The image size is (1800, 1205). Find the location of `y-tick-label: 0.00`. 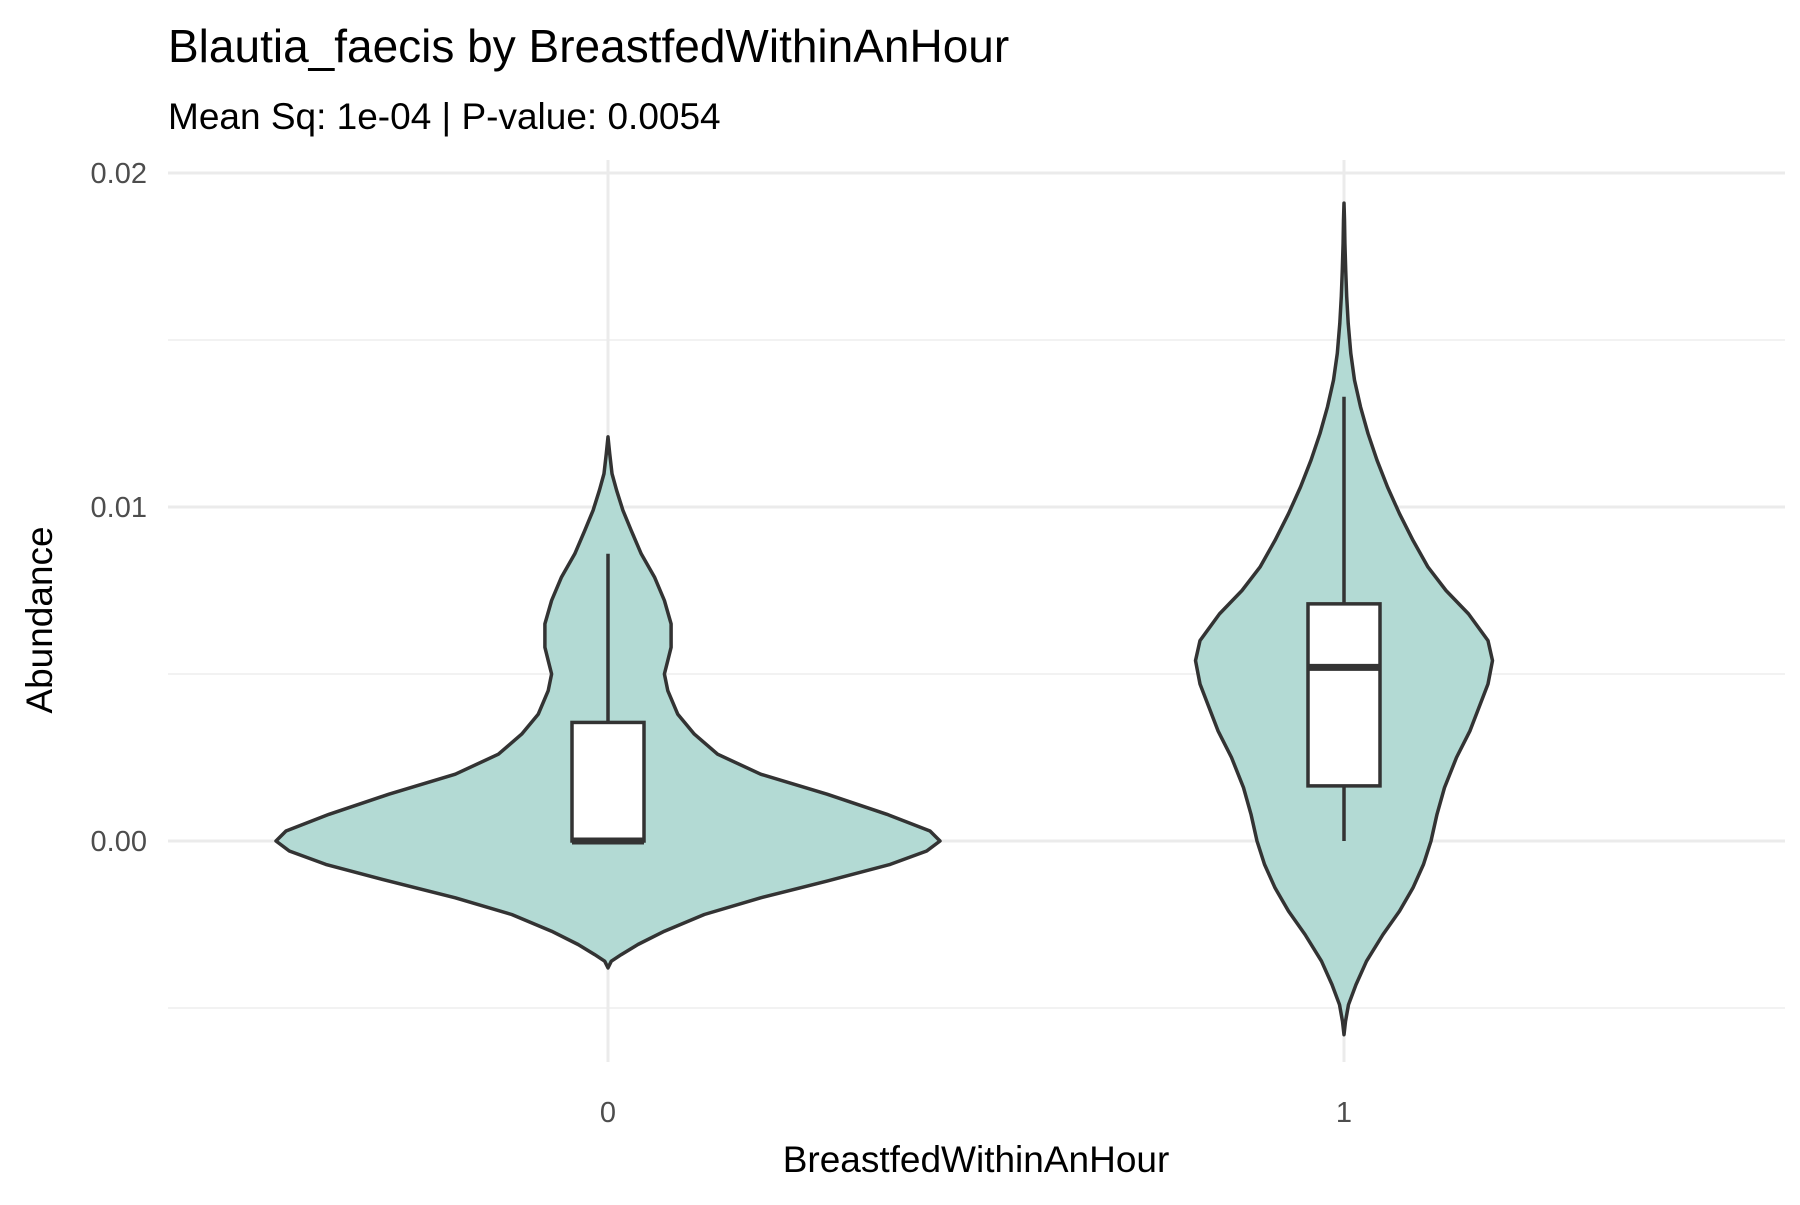

y-tick-label: 0.00 is located at coordinates (119, 842).